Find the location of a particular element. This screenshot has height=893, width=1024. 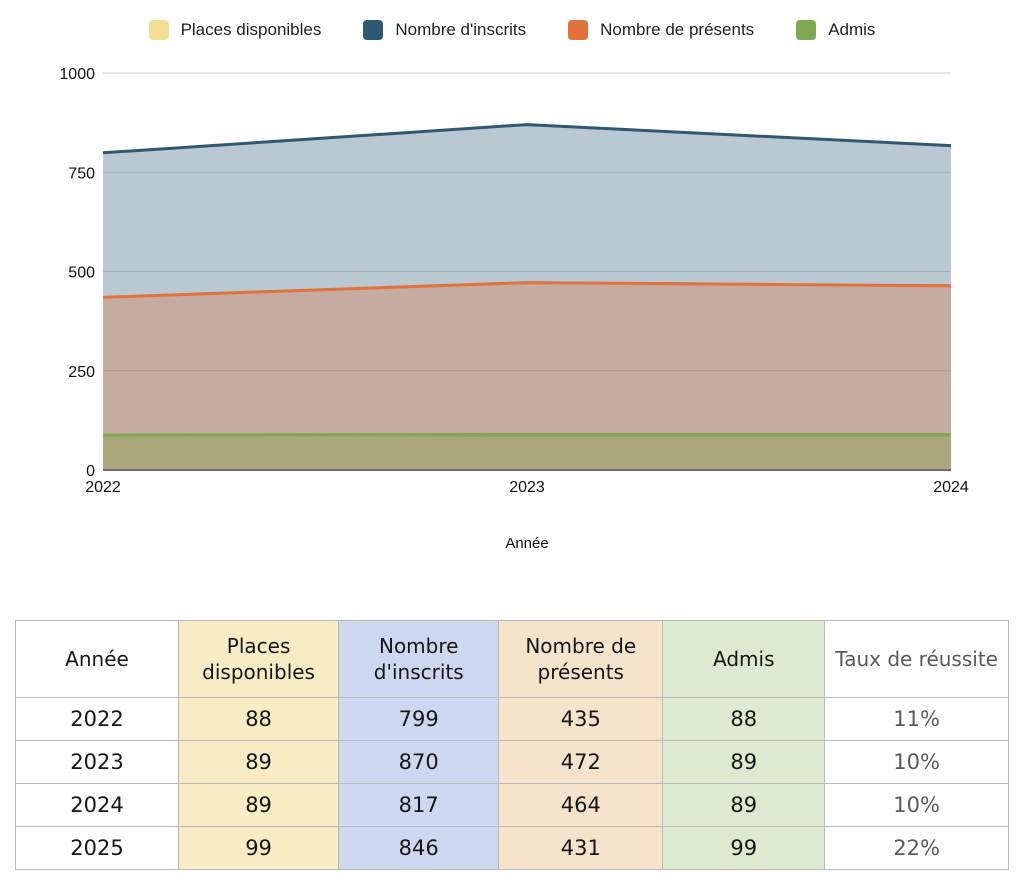

table-row-2025: 2025 99 846 431 99 22% is located at coordinates (512, 848).